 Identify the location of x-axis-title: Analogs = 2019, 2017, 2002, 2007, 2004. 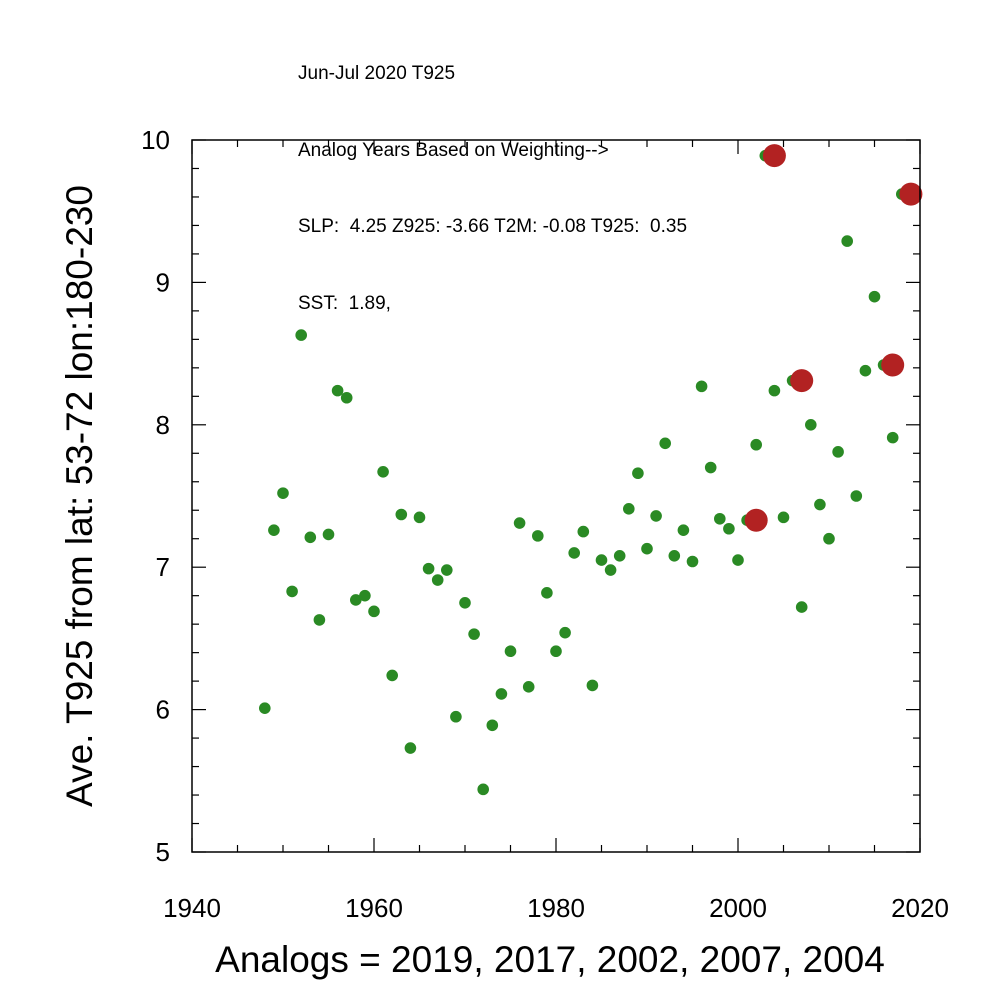
(550, 959).